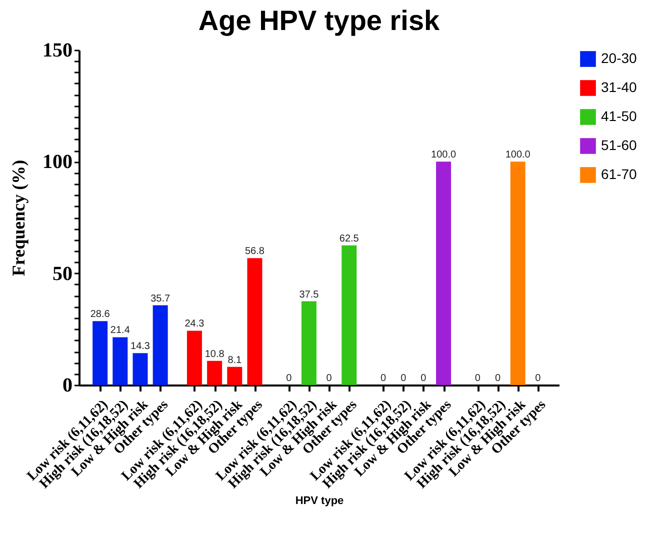 This screenshot has width=663, height=550. Describe the element at coordinates (319, 501) in the screenshot. I see `x-axis-title: HPV type` at that location.